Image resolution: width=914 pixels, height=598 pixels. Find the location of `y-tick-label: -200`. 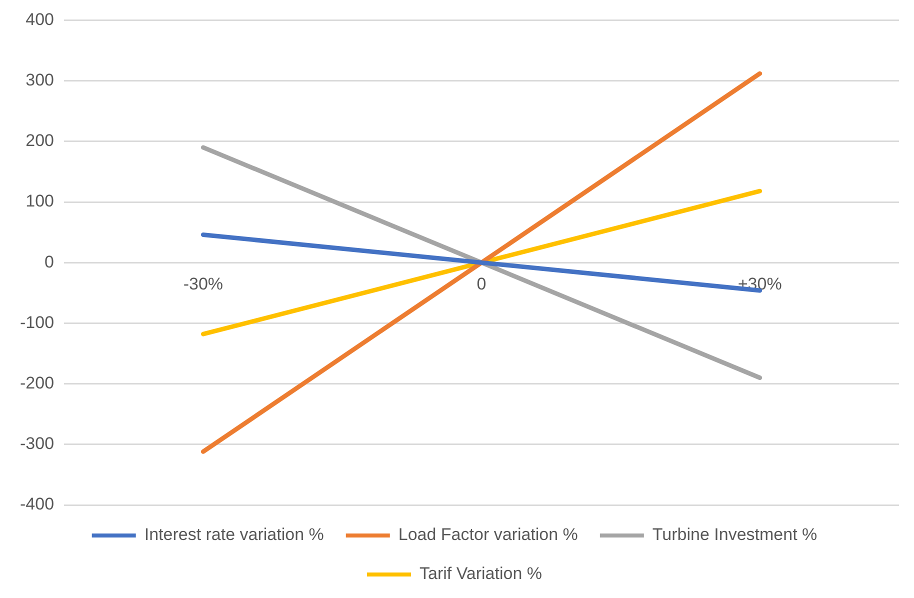

y-tick-label: -200 is located at coordinates (37, 382).